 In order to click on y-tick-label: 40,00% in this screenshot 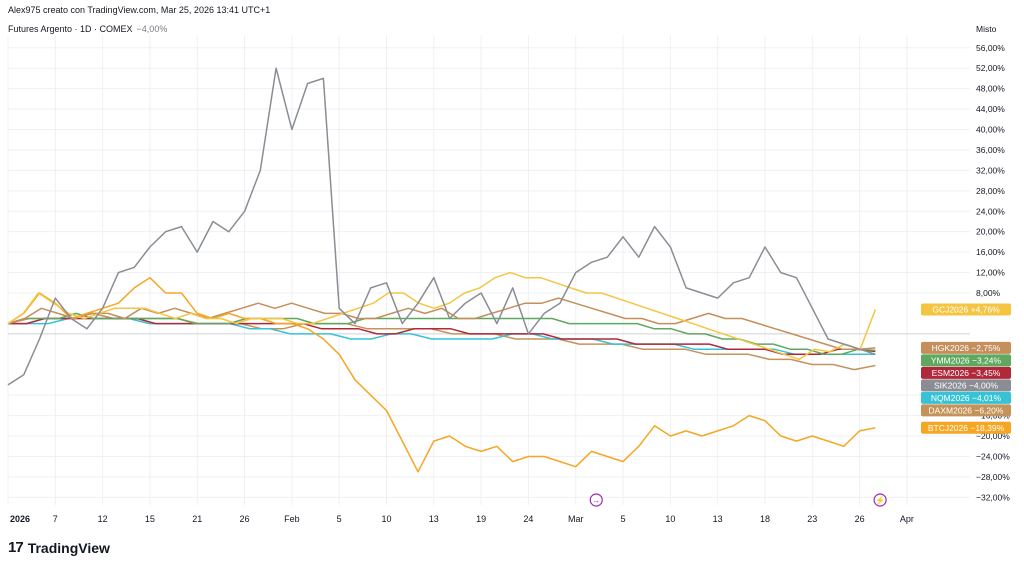, I will do `click(990, 130)`.